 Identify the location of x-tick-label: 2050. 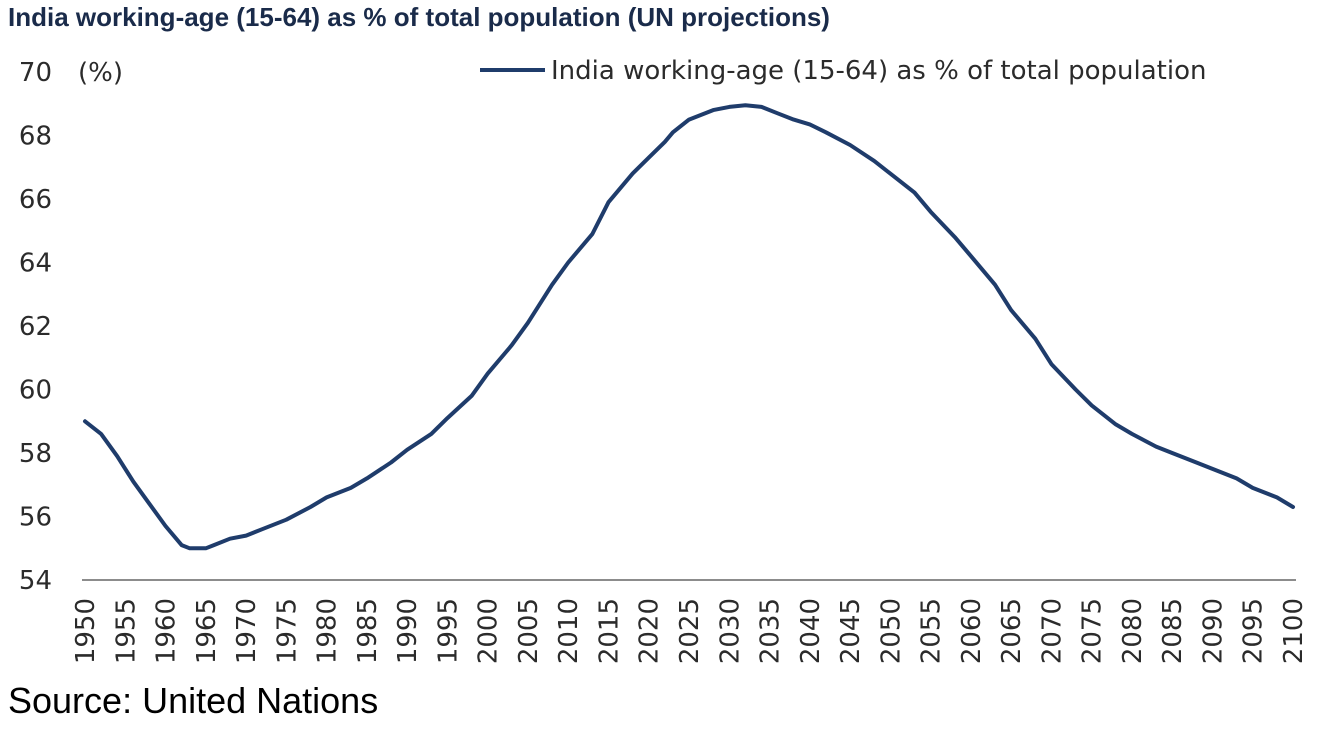
(891, 631).